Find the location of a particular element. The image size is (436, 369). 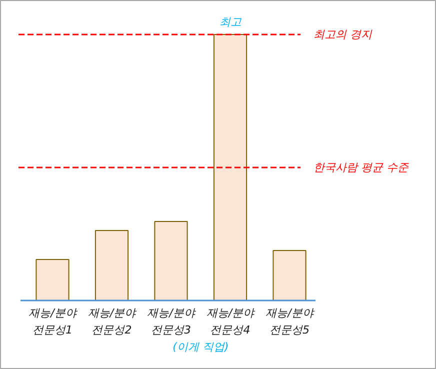

annotation: 최고 is located at coordinates (230, 22).